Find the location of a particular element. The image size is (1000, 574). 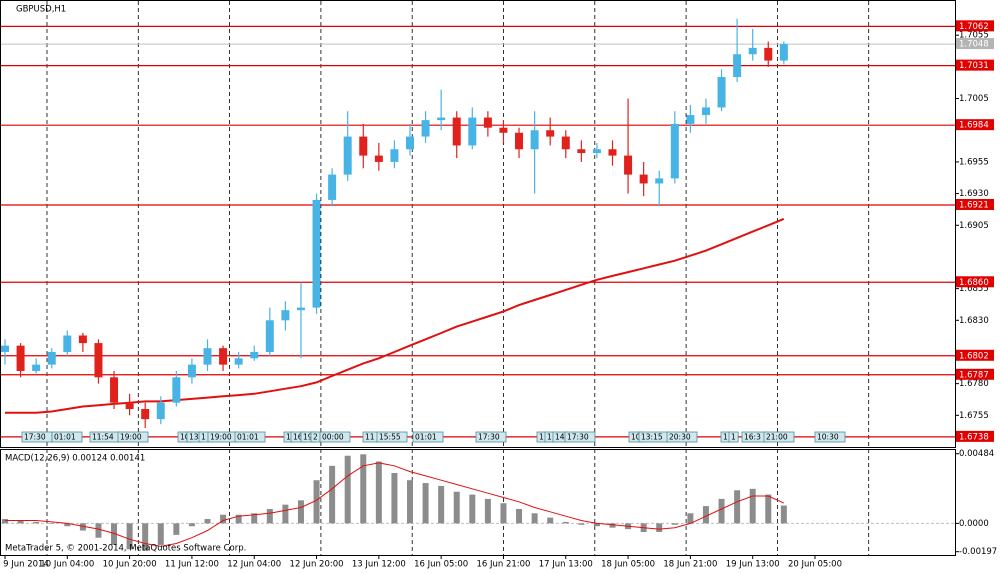

level-label: 1.6802 is located at coordinates (974, 356).